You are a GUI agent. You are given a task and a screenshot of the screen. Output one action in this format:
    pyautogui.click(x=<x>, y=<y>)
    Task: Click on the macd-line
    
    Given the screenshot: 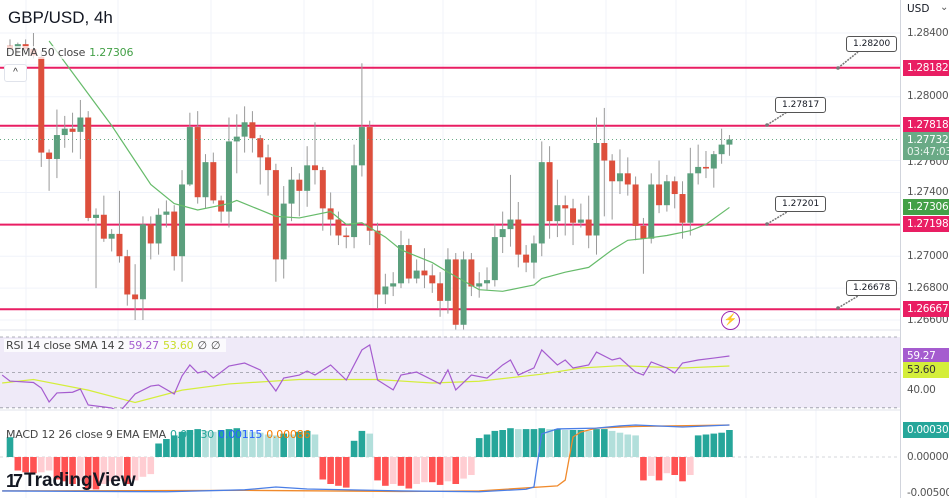 What is the action you would take?
    pyautogui.click(x=366, y=458)
    